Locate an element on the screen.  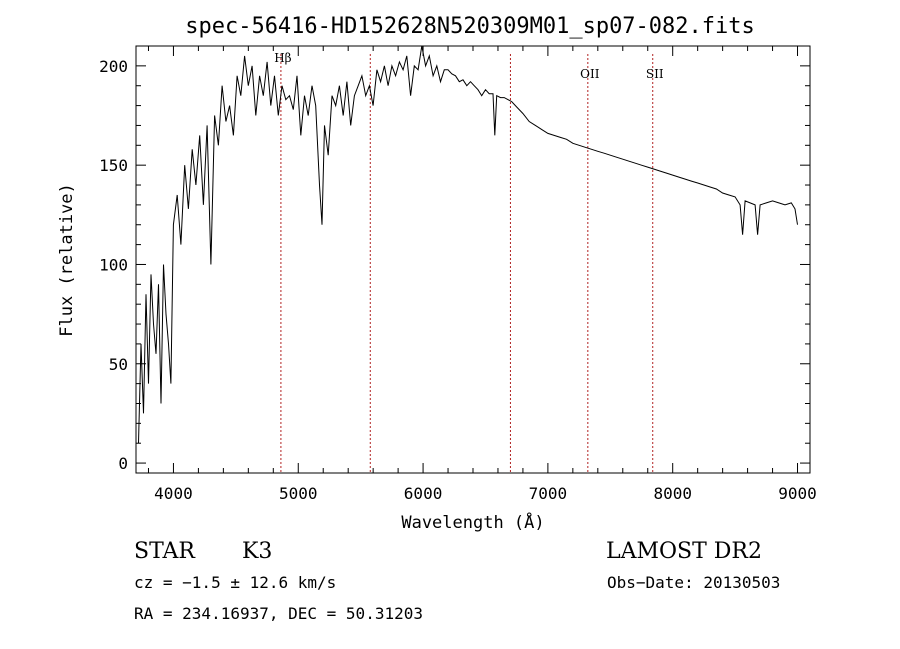
x-tick-label-4: 8000 is located at coordinates (672, 493).